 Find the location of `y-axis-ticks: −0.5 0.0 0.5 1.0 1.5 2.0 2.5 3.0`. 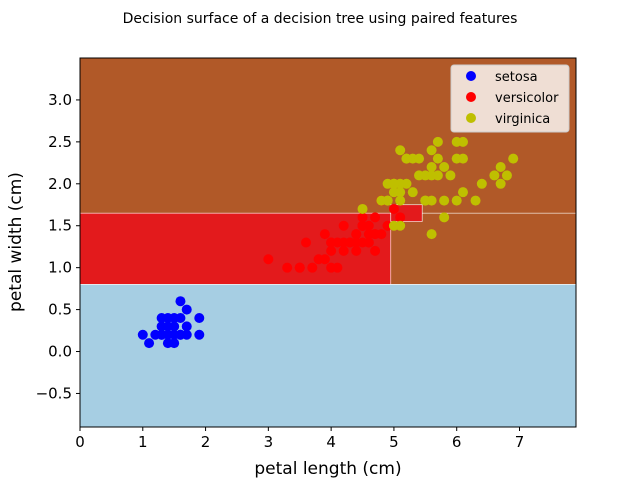

y-axis-ticks: −0.5 0.0 0.5 1.0 1.5 2.0 2.5 3.0 is located at coordinates (58, 246).